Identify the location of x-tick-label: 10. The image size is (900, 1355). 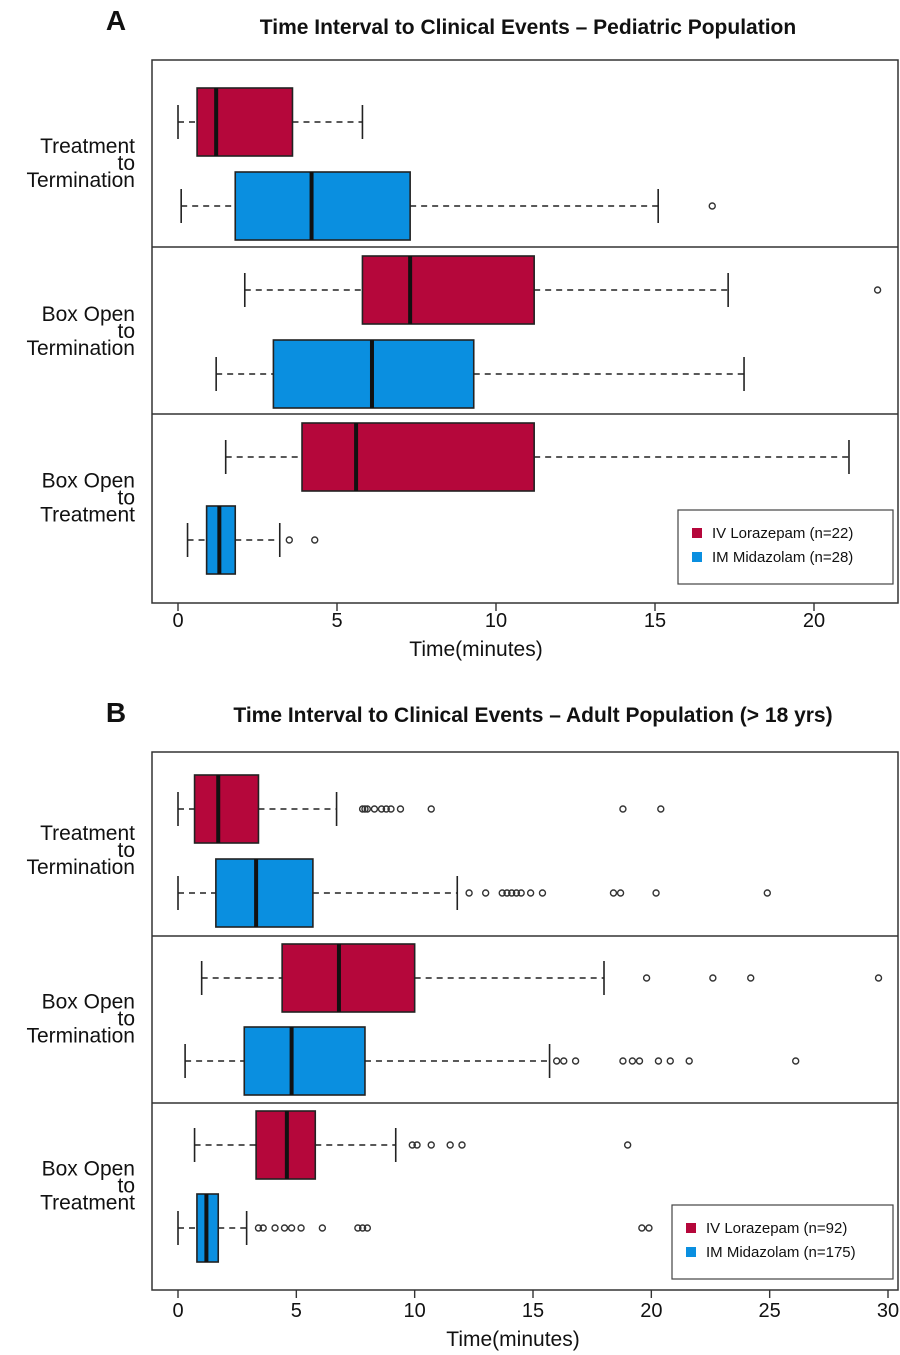
(415, 1311).